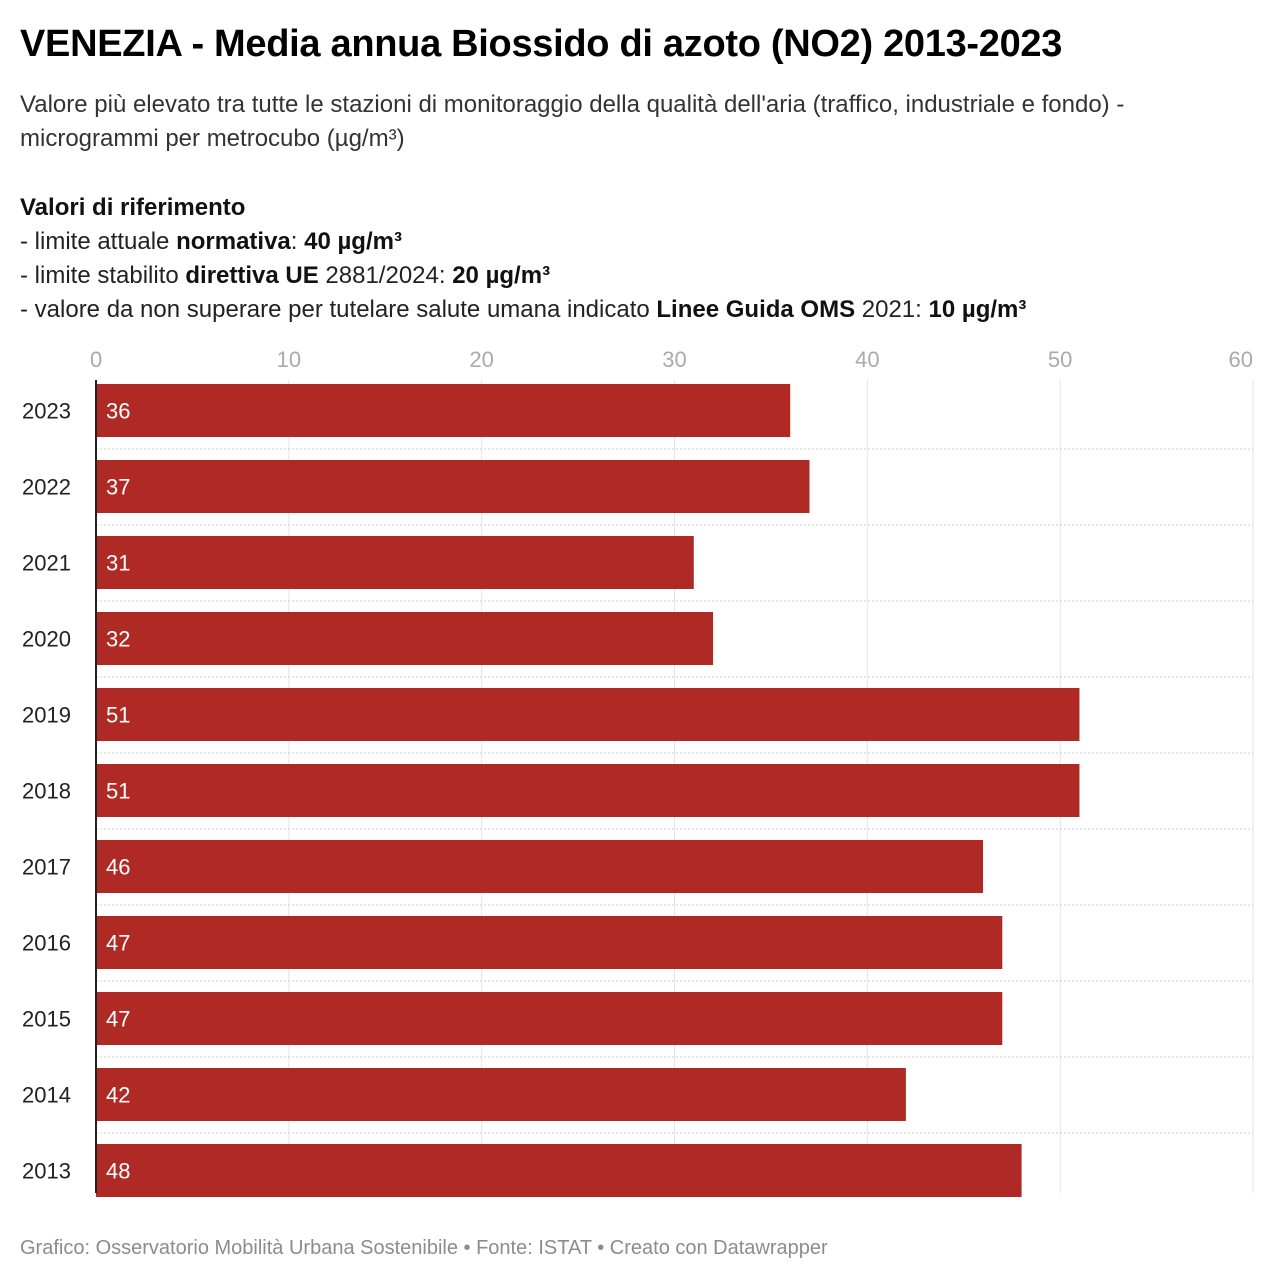 The height and width of the screenshot is (1284, 1276). I want to click on reference-text: - limite stabilito, so click(103, 275).